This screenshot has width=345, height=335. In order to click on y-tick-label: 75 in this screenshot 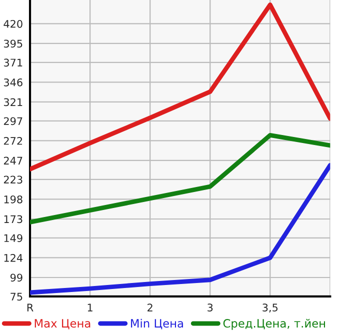, I will do `click(16, 296)`.